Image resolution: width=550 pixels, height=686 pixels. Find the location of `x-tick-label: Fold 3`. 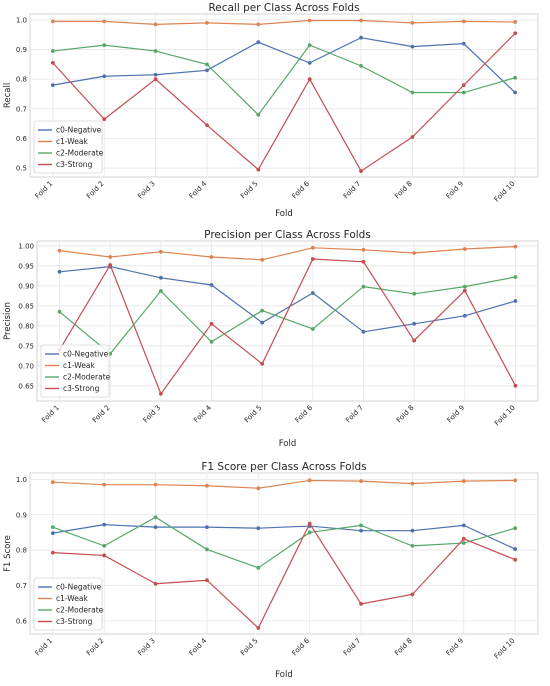

x-tick-label: Fold 3 is located at coordinates (152, 414).